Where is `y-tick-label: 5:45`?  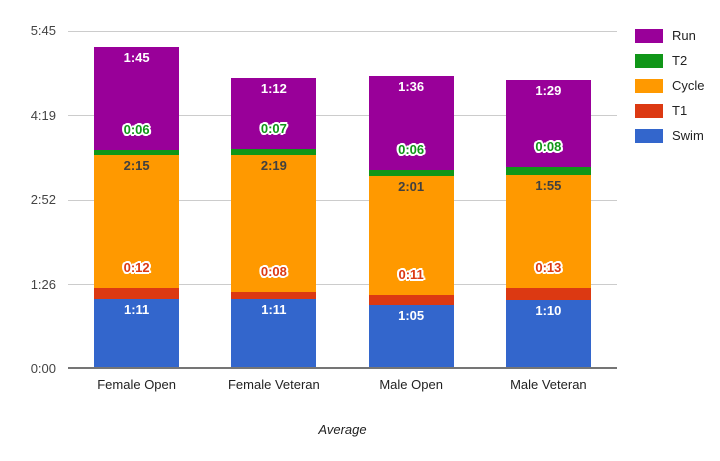
y-tick-label: 5:45 is located at coordinates (43, 30).